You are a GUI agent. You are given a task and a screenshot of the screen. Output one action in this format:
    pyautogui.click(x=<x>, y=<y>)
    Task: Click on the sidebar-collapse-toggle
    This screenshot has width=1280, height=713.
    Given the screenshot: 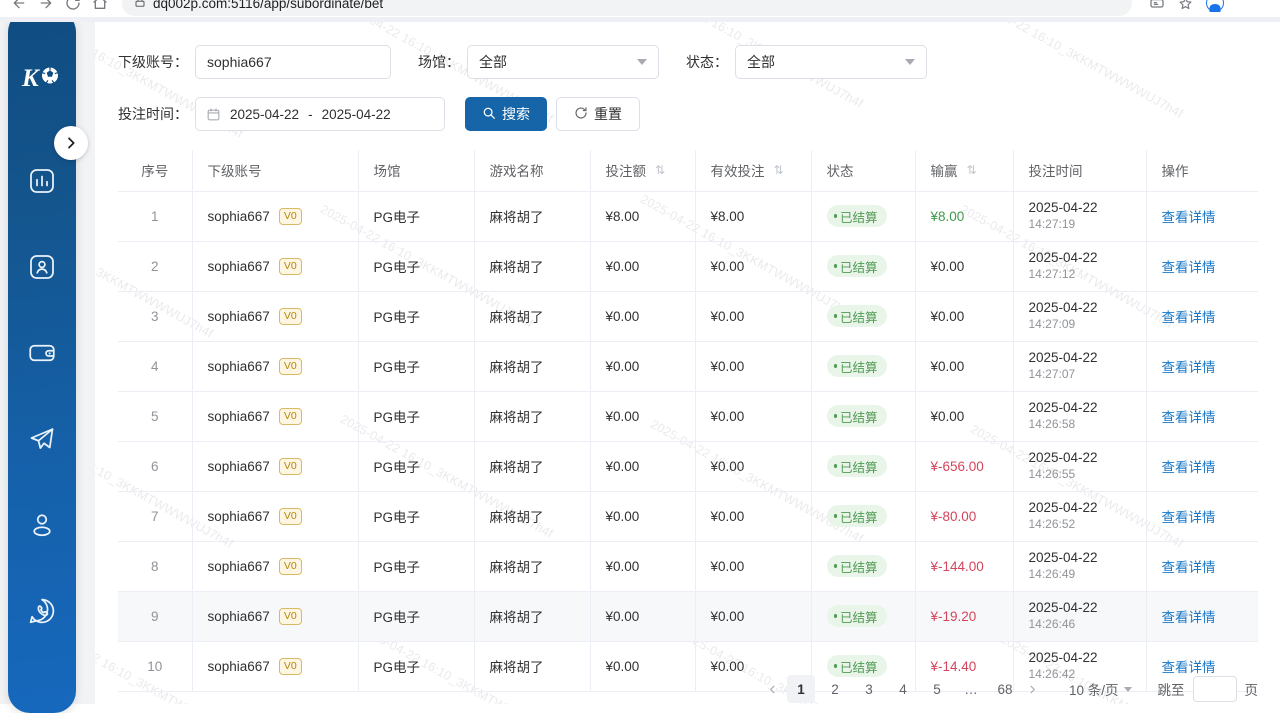 What is the action you would take?
    pyautogui.click(x=71, y=143)
    